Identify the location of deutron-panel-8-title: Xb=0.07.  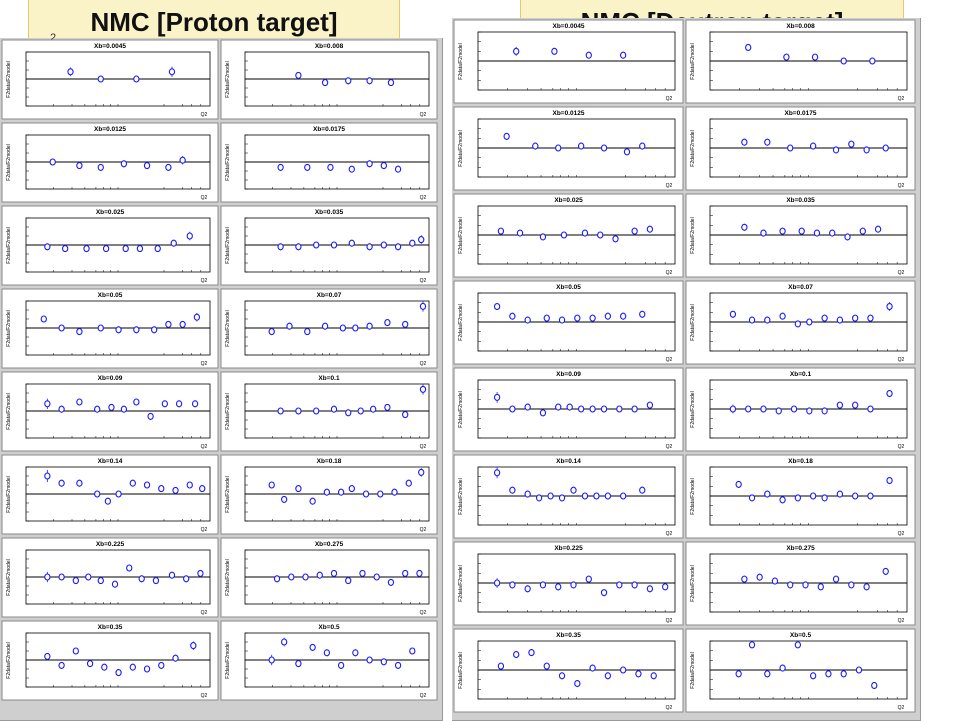
(800, 287).